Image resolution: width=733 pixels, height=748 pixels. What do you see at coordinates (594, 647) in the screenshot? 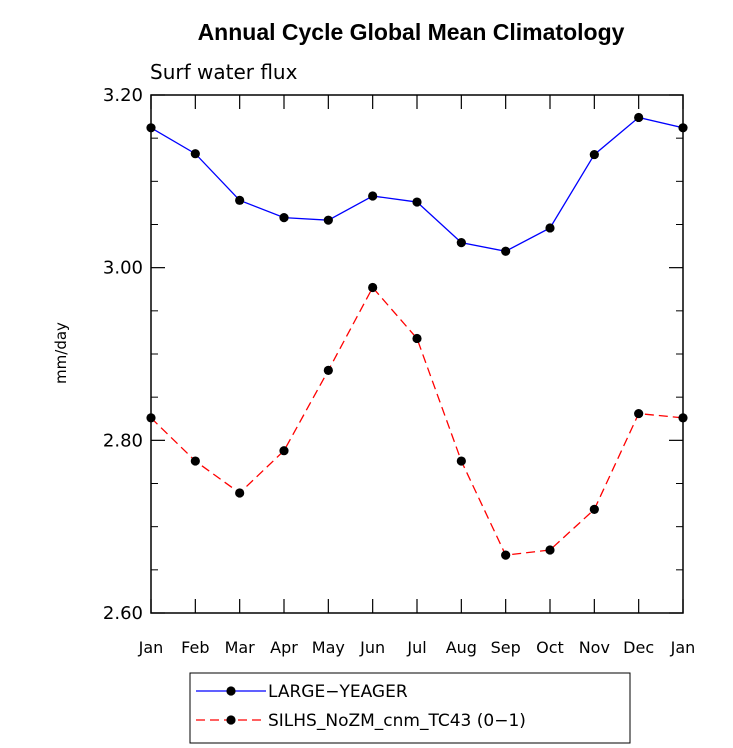
I see `x-tick-label: Nov` at bounding box center [594, 647].